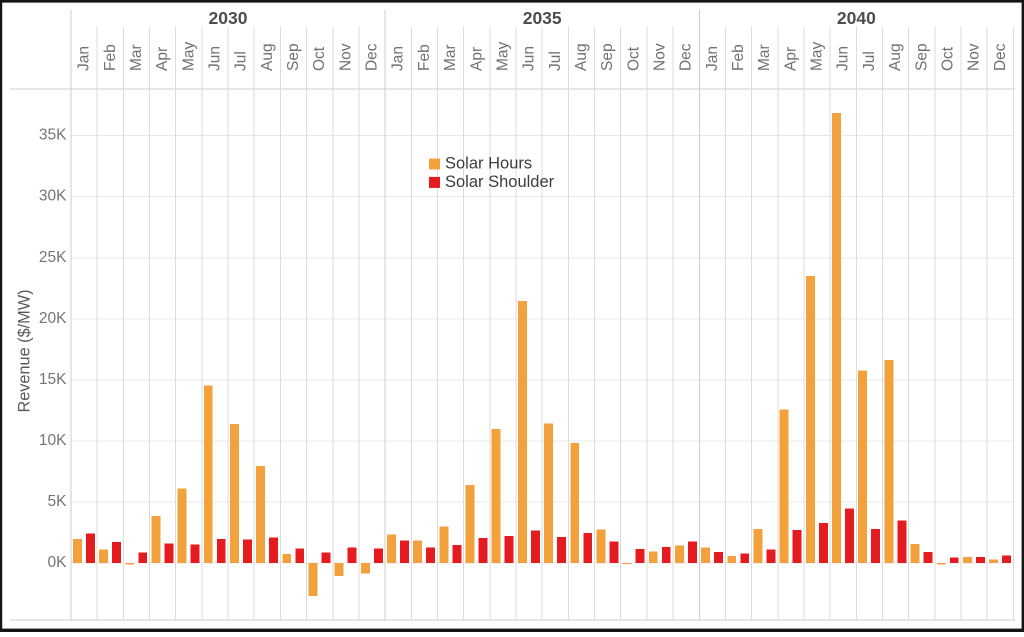 This screenshot has height=637, width=1024. What do you see at coordinates (25, 350) in the screenshot?
I see `svg-text: Revenue ($/MW)` at bounding box center [25, 350].